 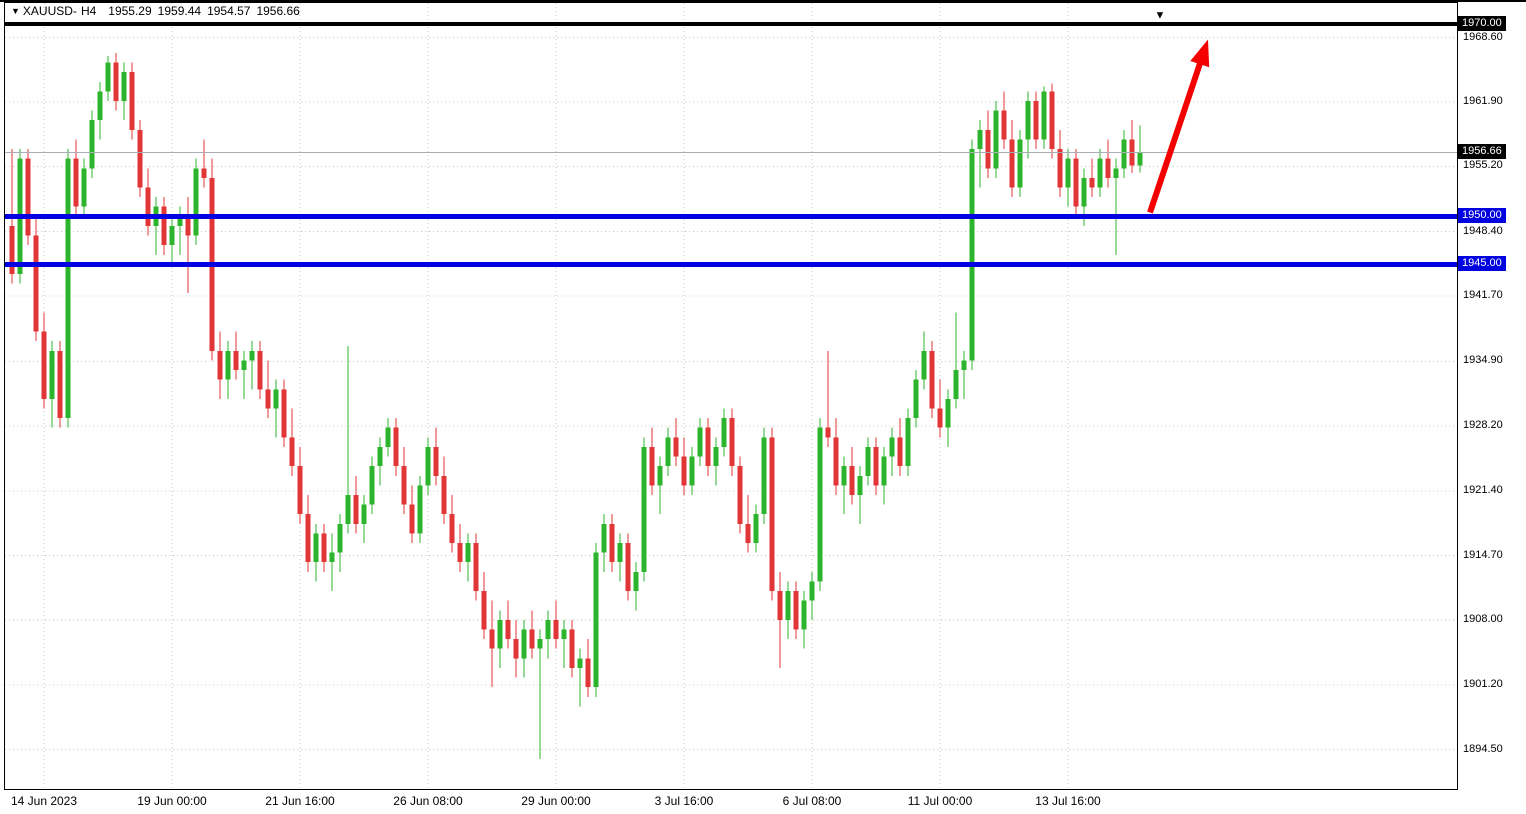 I want to click on time-tick-label: 26 Jun 08:00, so click(x=428, y=801).